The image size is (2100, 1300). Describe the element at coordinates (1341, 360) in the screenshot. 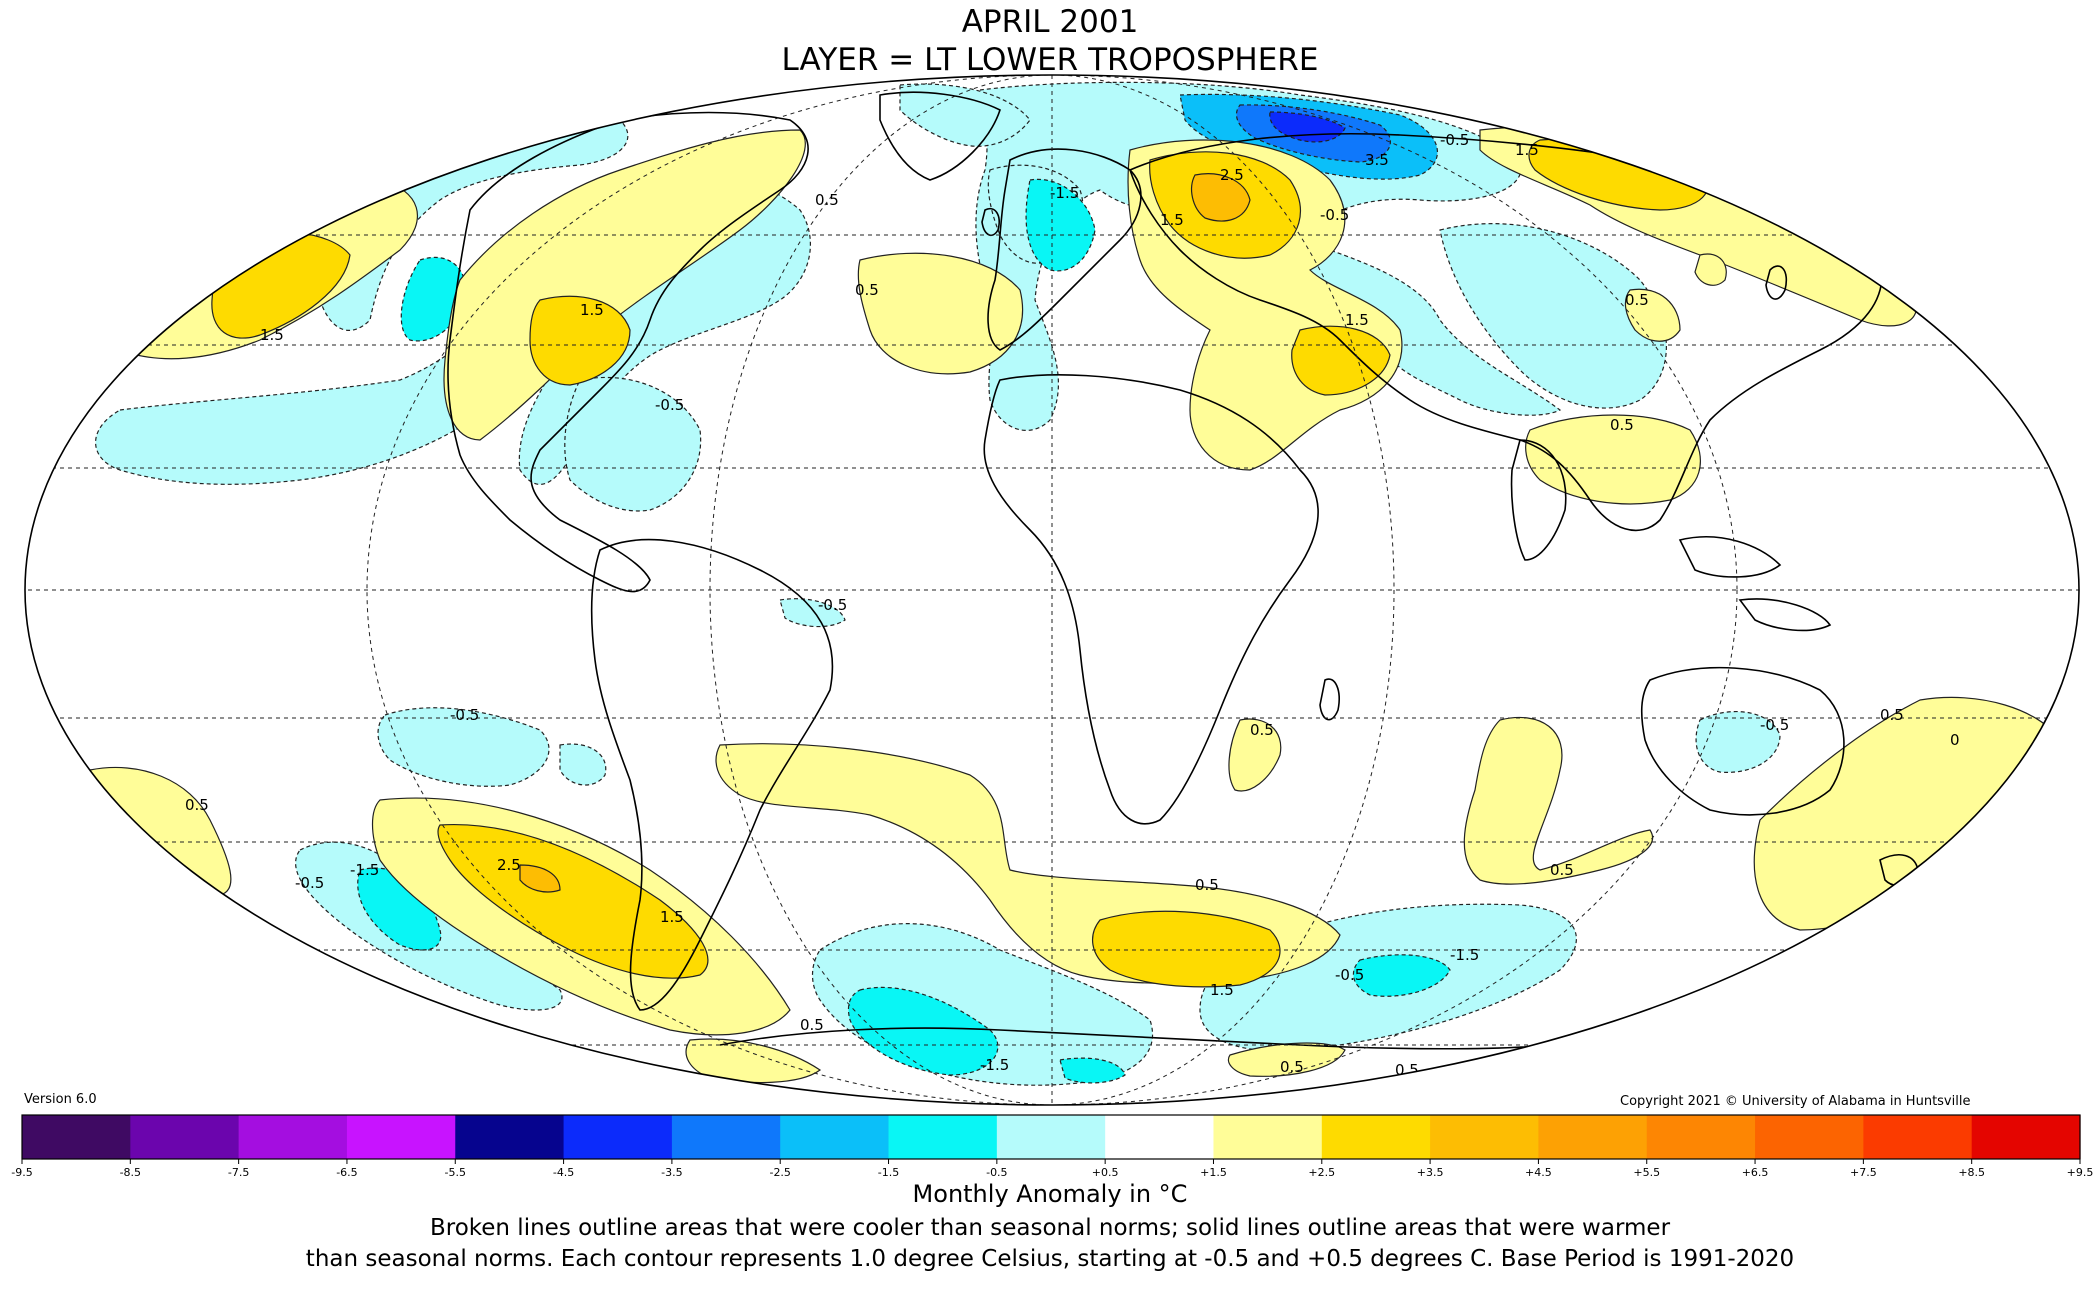

I see `middle-east-warm-1.5` at that location.